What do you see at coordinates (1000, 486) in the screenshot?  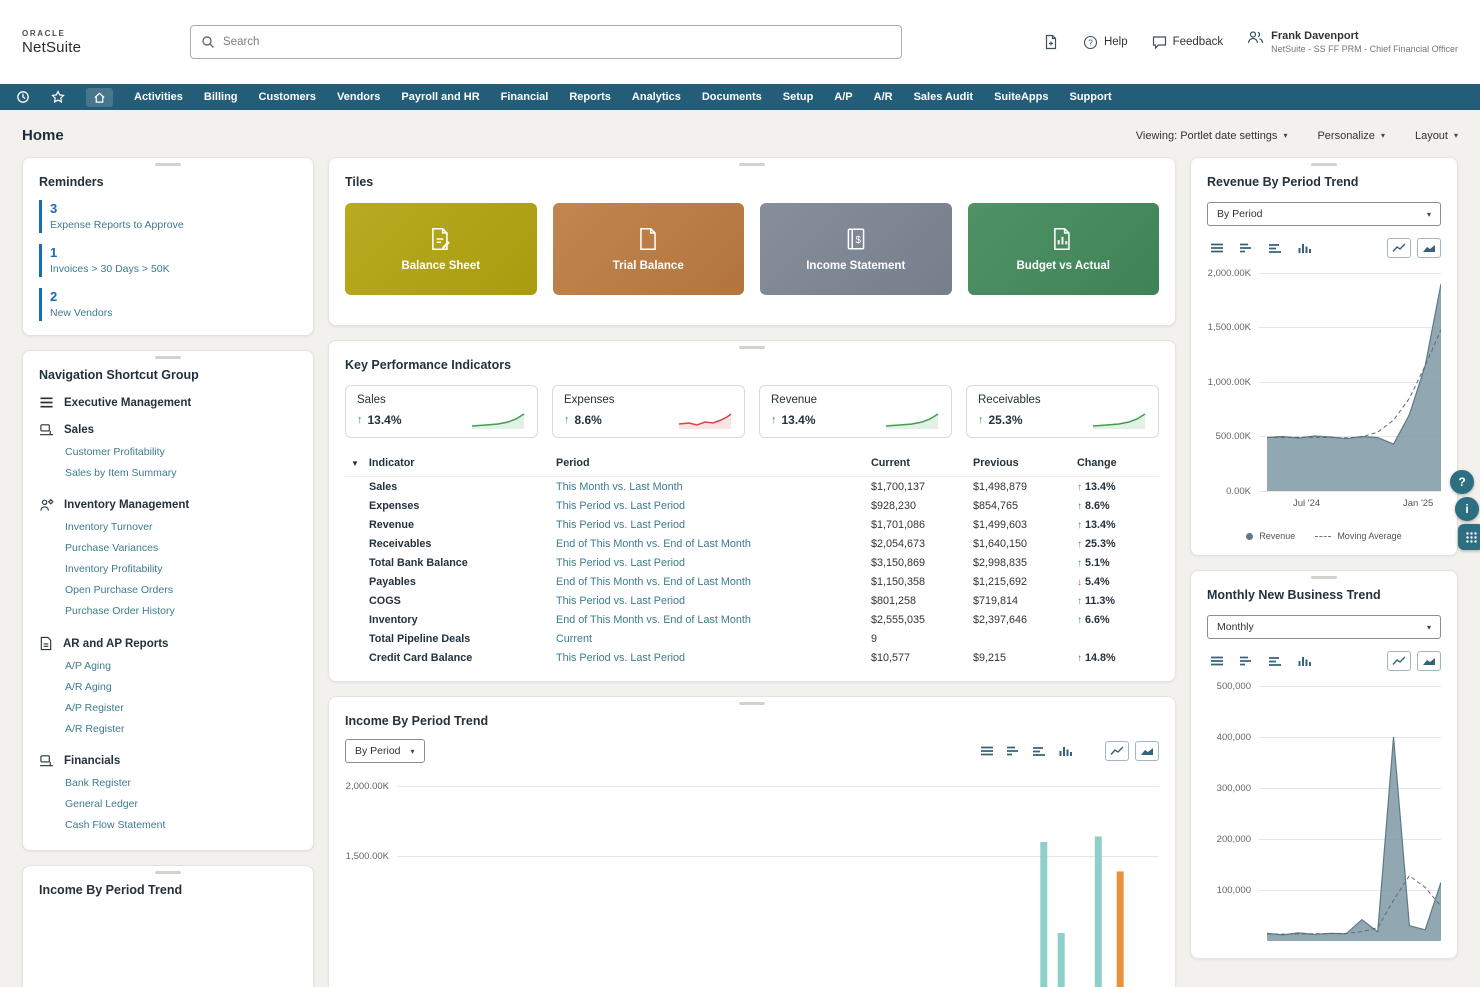 I see `kpi-previous: $1,498,879` at bounding box center [1000, 486].